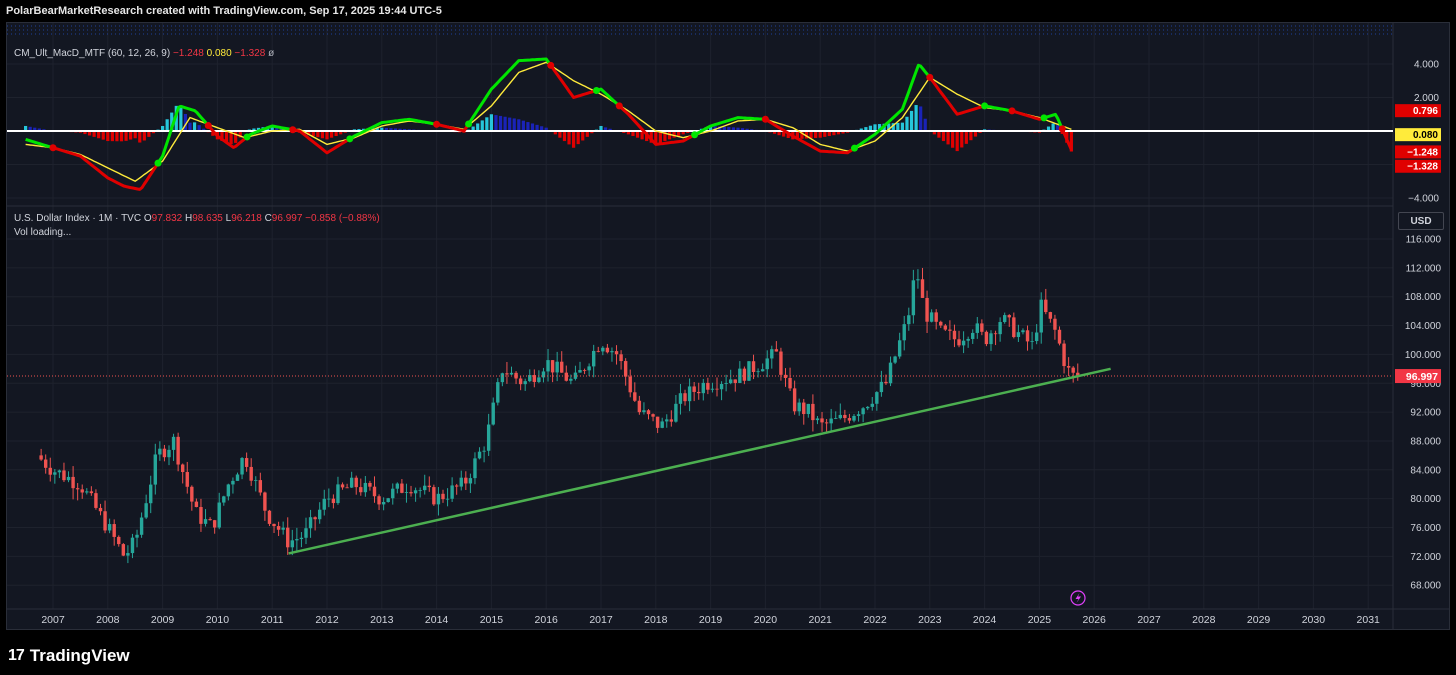  What do you see at coordinates (207, 218) in the screenshot?
I see `high-value: 98.635` at bounding box center [207, 218].